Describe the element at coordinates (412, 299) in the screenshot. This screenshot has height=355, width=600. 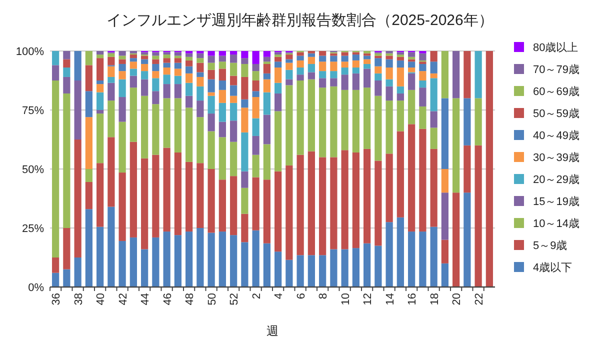
I see `xtick: 16` at that location.